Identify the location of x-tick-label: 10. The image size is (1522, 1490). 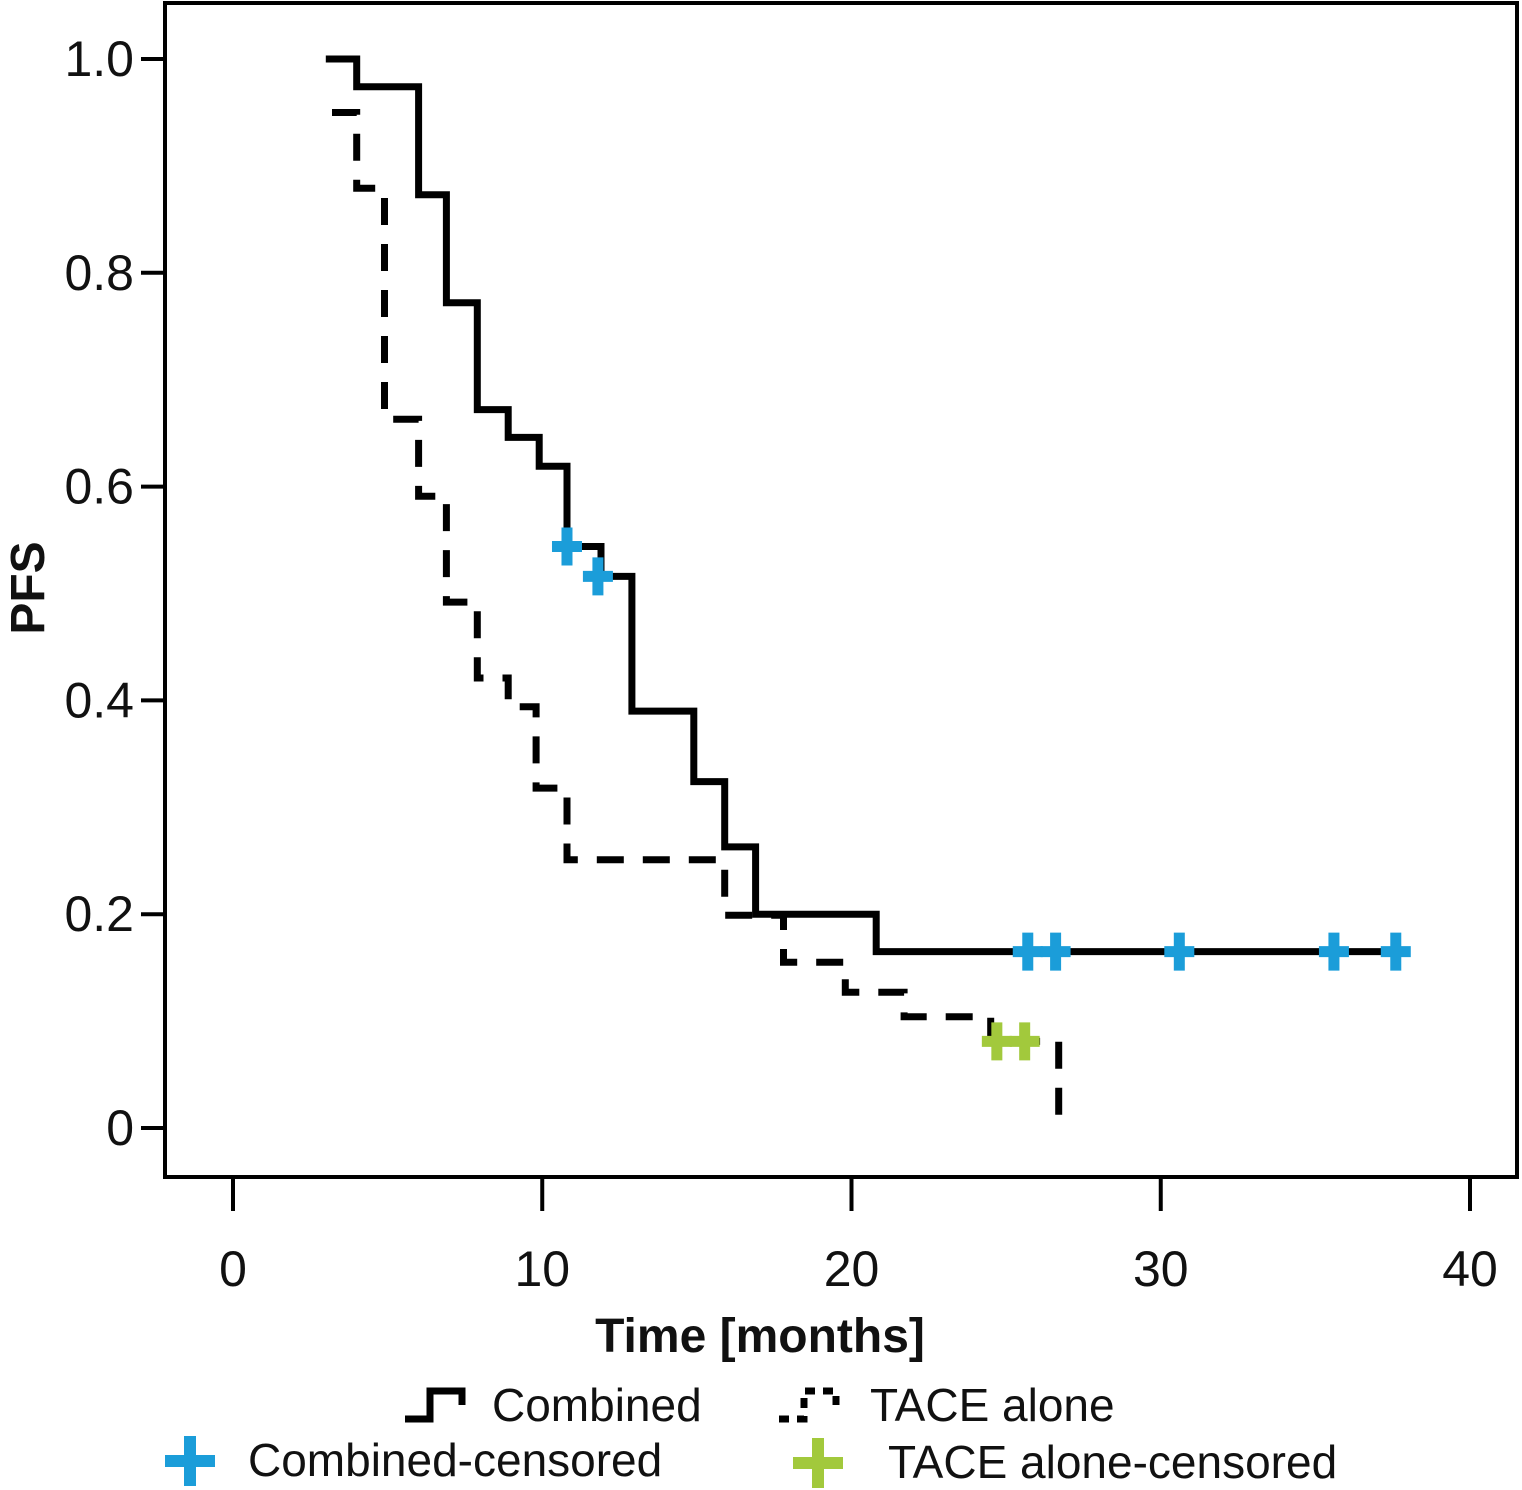
(542, 1269).